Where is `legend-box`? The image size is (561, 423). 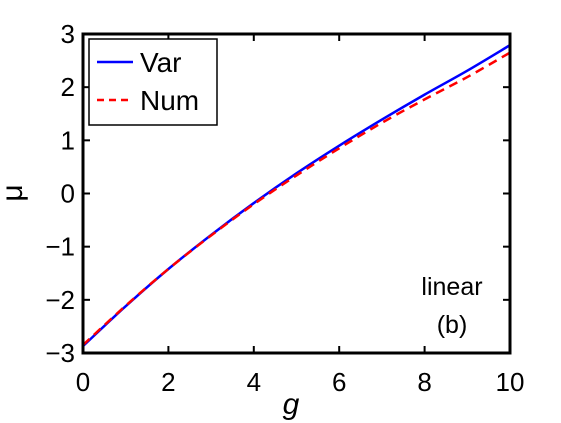 legend-box is located at coordinates (153, 82).